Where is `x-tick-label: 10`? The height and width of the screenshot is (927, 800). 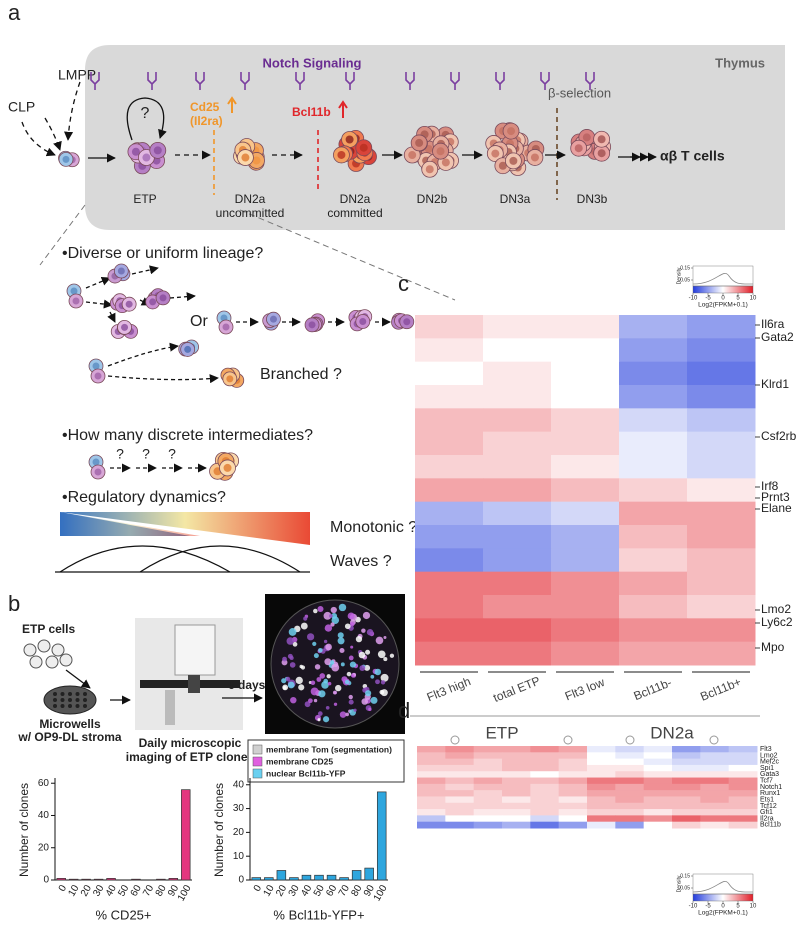 x-tick-label: 10 is located at coordinates (73, 891).